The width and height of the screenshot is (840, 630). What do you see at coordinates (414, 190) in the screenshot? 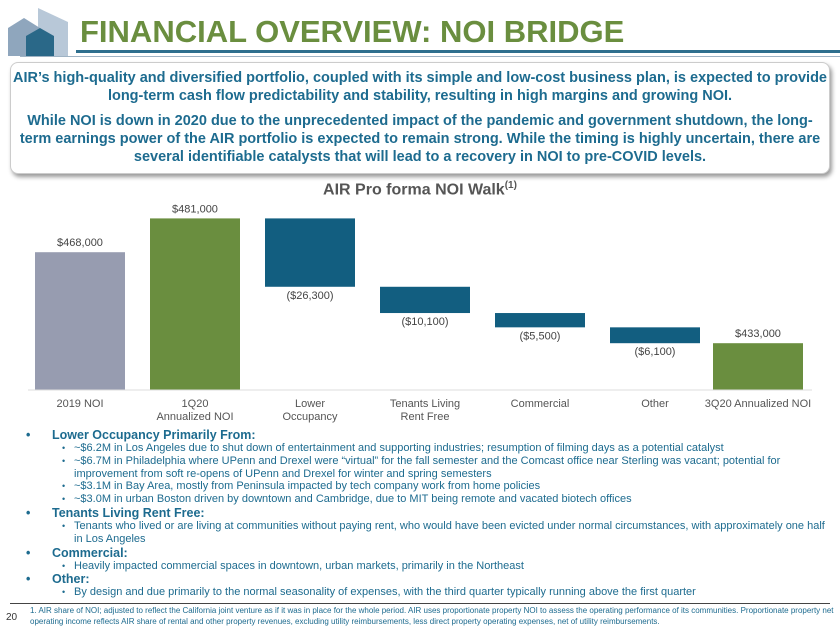
I see `chart-title-text: AIR Pro forma NOI Walk` at bounding box center [414, 190].